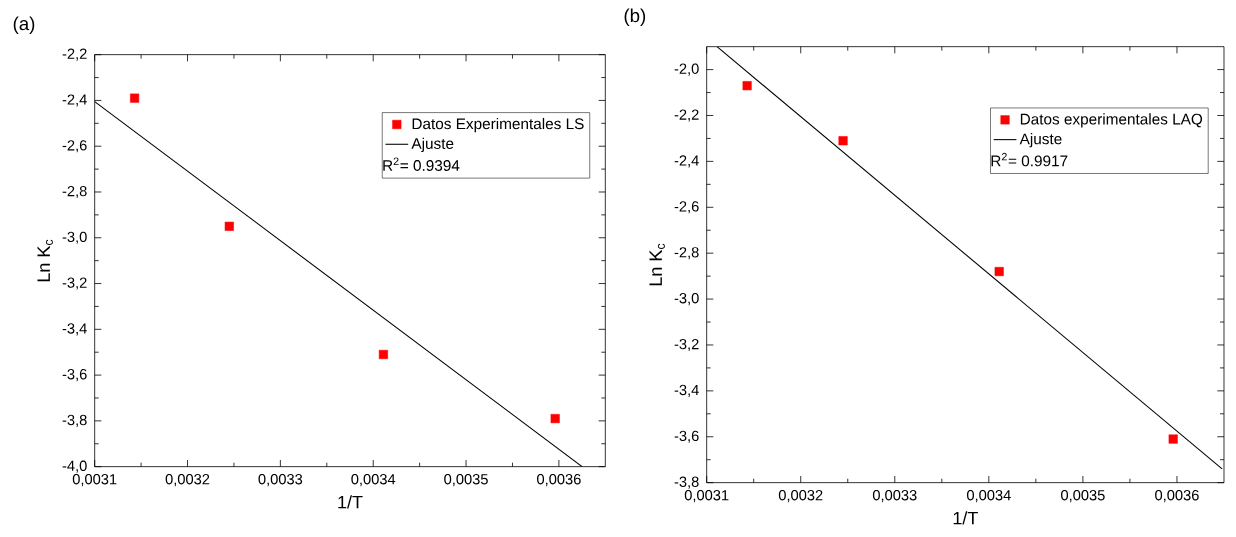 This screenshot has height=537, width=1236. What do you see at coordinates (1111, 120) in the screenshot?
I see `legend-label: Datos experimentales LAQ` at bounding box center [1111, 120].